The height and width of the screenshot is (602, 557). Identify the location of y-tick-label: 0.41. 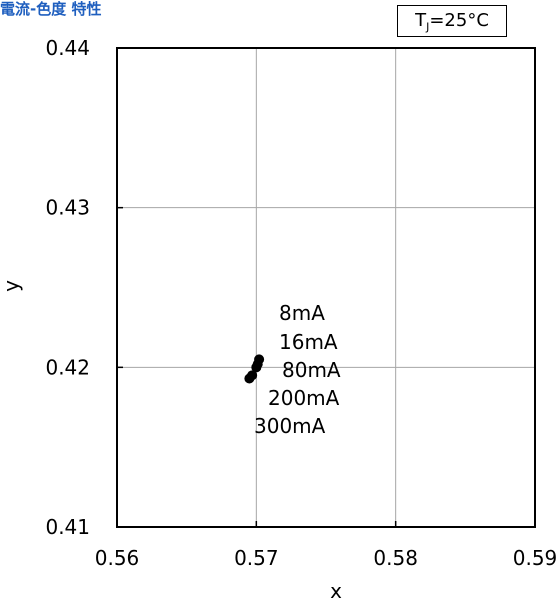
(67, 527).